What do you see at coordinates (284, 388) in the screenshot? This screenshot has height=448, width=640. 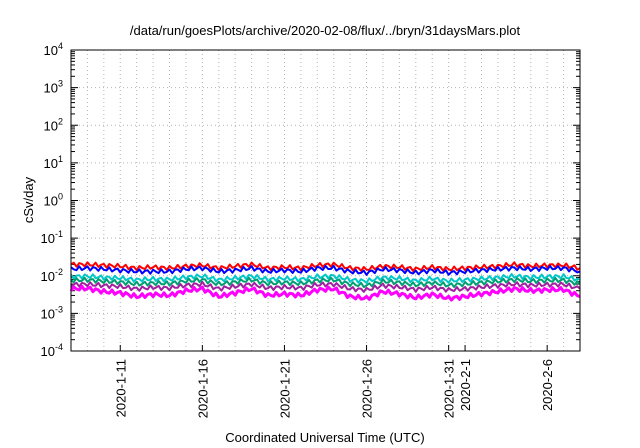 I see `x-tick-label: 2020-1-21` at bounding box center [284, 388].